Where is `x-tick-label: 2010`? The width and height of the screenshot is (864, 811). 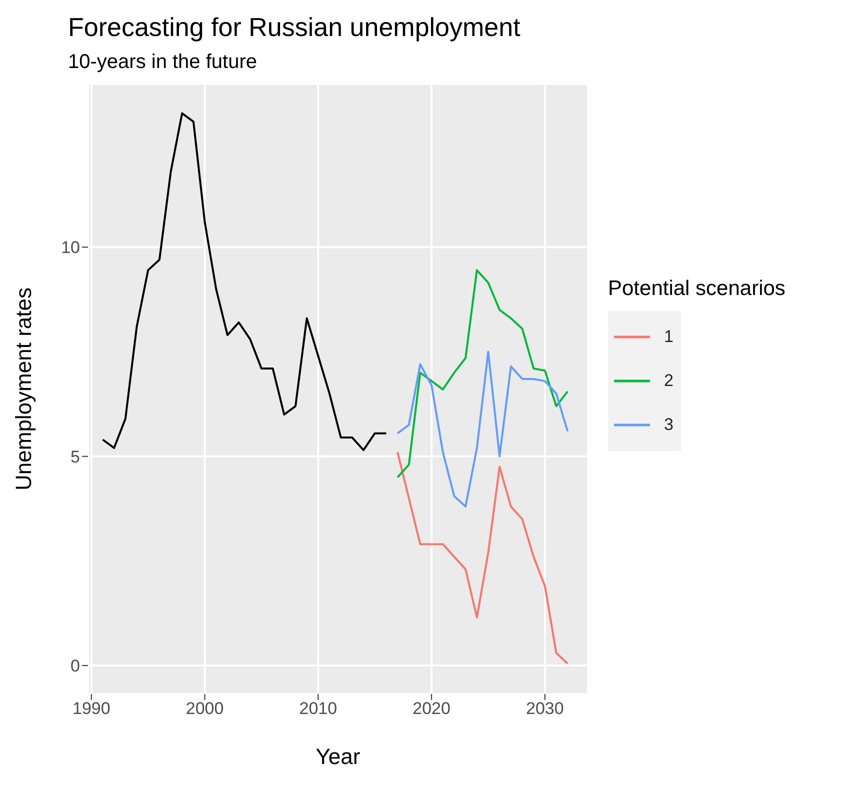
x-tick-label: 2010 is located at coordinates (318, 708).